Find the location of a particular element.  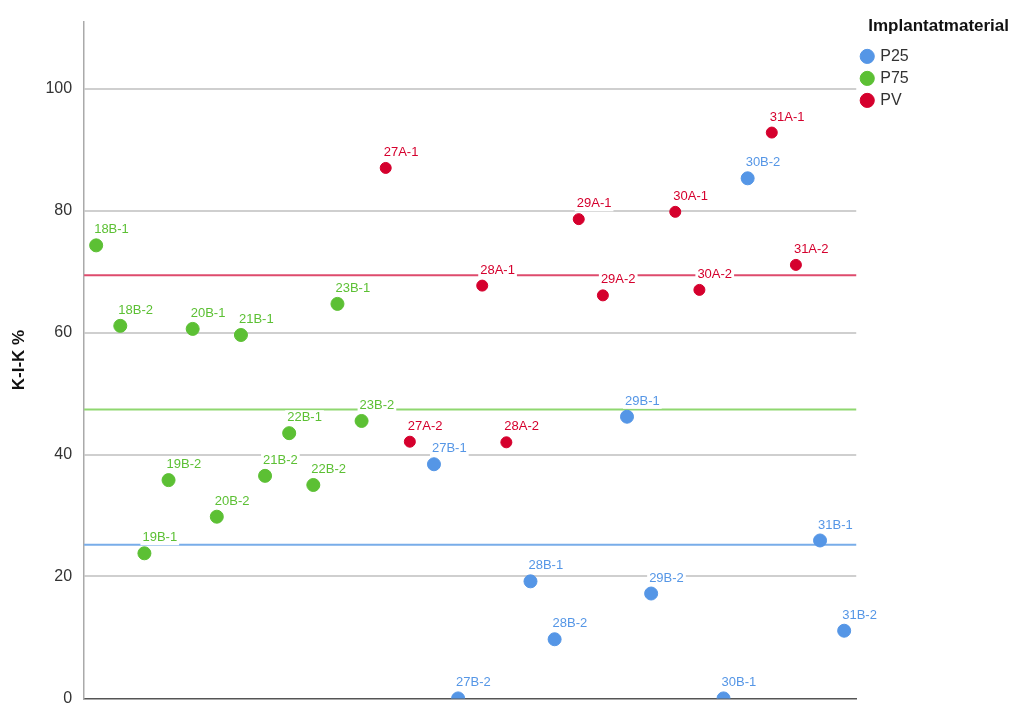

legend-title: Implantatmaterial is located at coordinates (938, 26).